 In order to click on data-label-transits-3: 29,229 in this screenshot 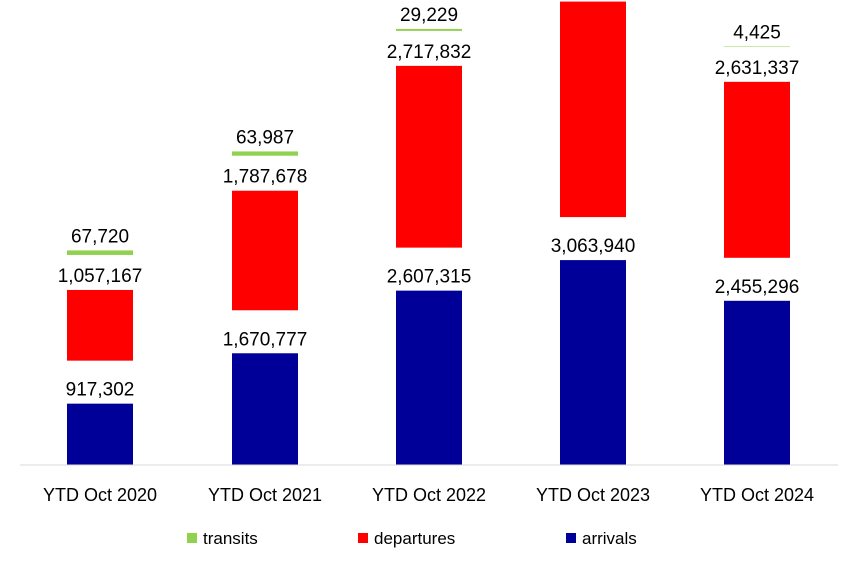, I will do `click(429, 15)`.